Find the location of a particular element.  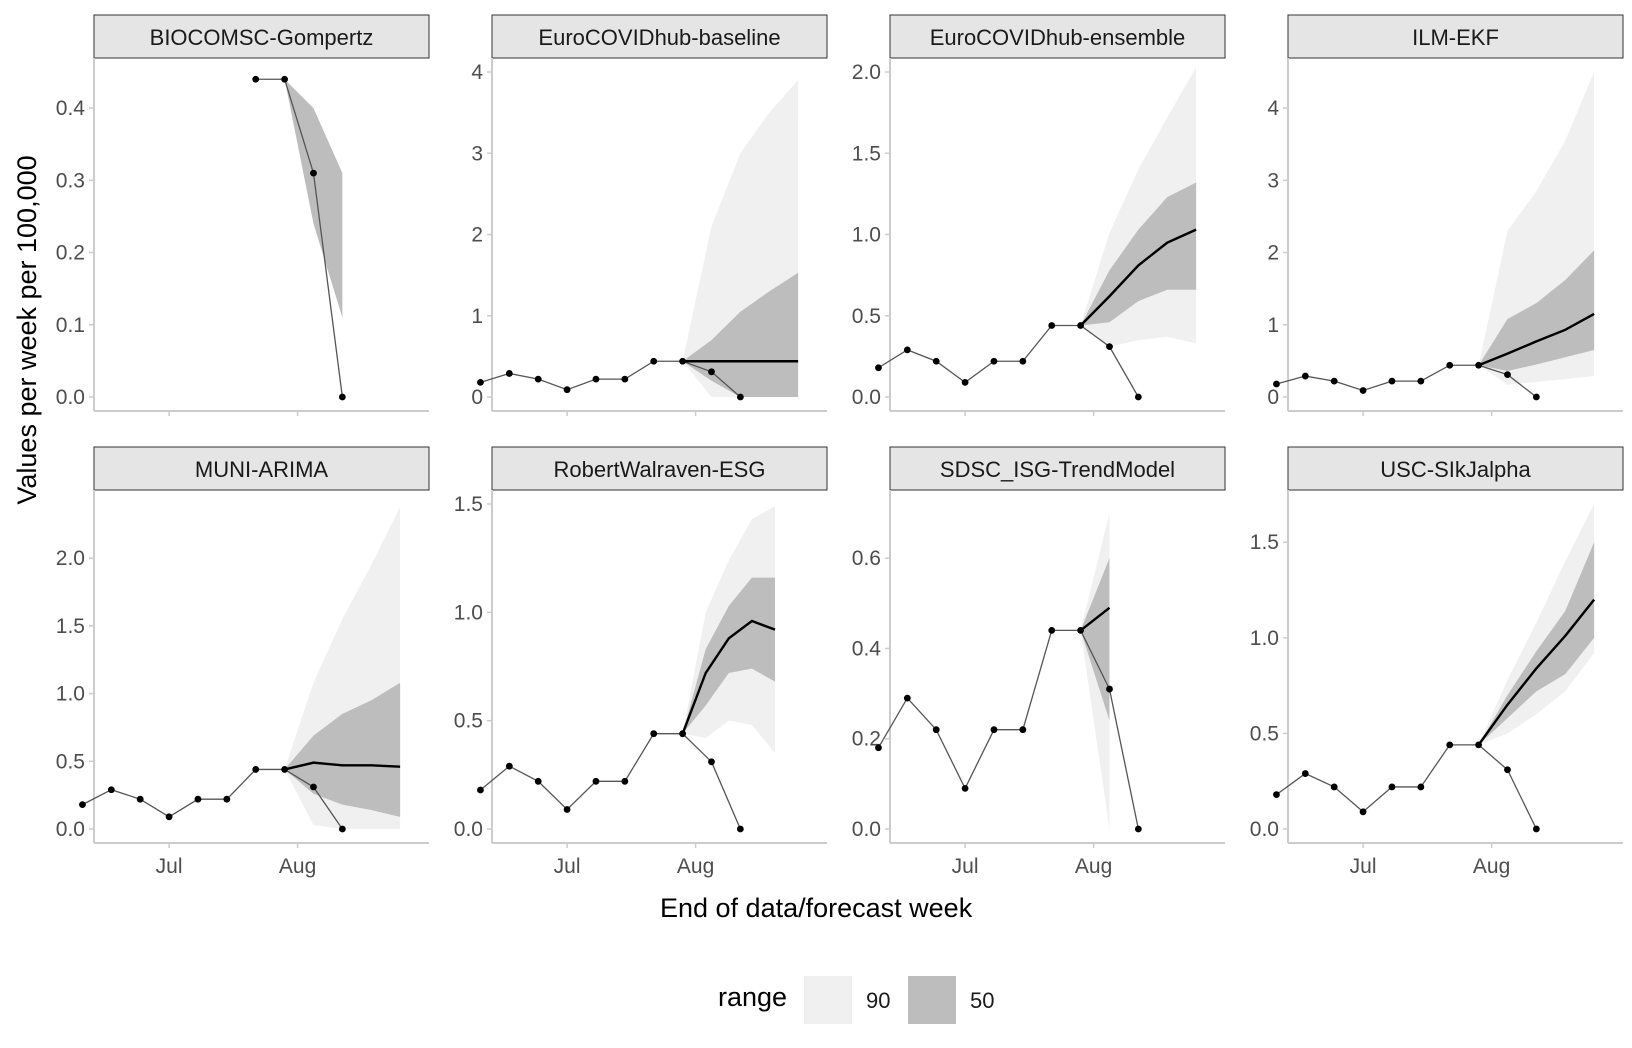

panel-5: MUNI-ARIMA 0.0 0.5 1.0 1.5 2.0 Jul Aug is located at coordinates (243, 662).